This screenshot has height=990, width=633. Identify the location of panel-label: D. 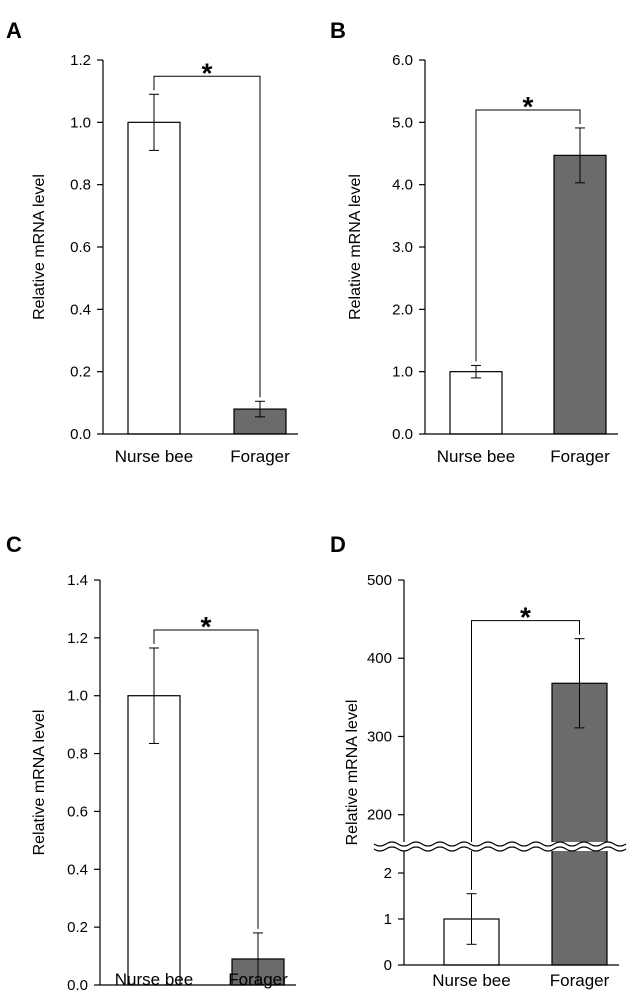
(338, 544).